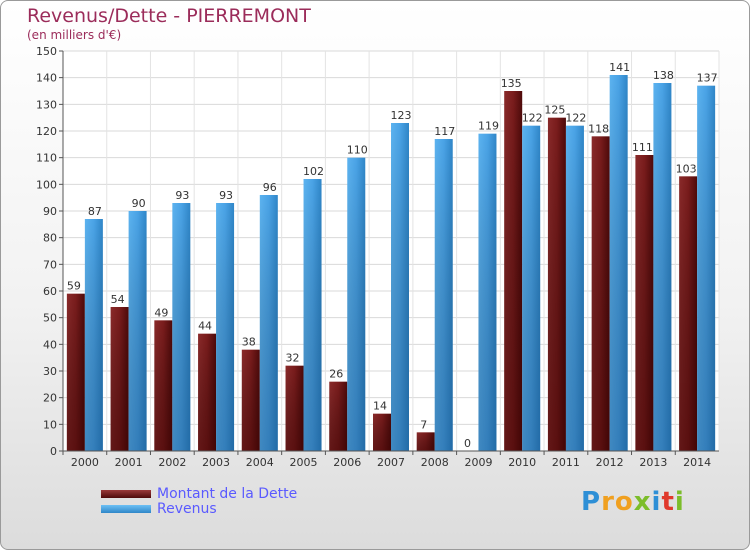 This screenshot has width=750, height=550. I want to click on y-tick-label: 10, so click(50, 424).